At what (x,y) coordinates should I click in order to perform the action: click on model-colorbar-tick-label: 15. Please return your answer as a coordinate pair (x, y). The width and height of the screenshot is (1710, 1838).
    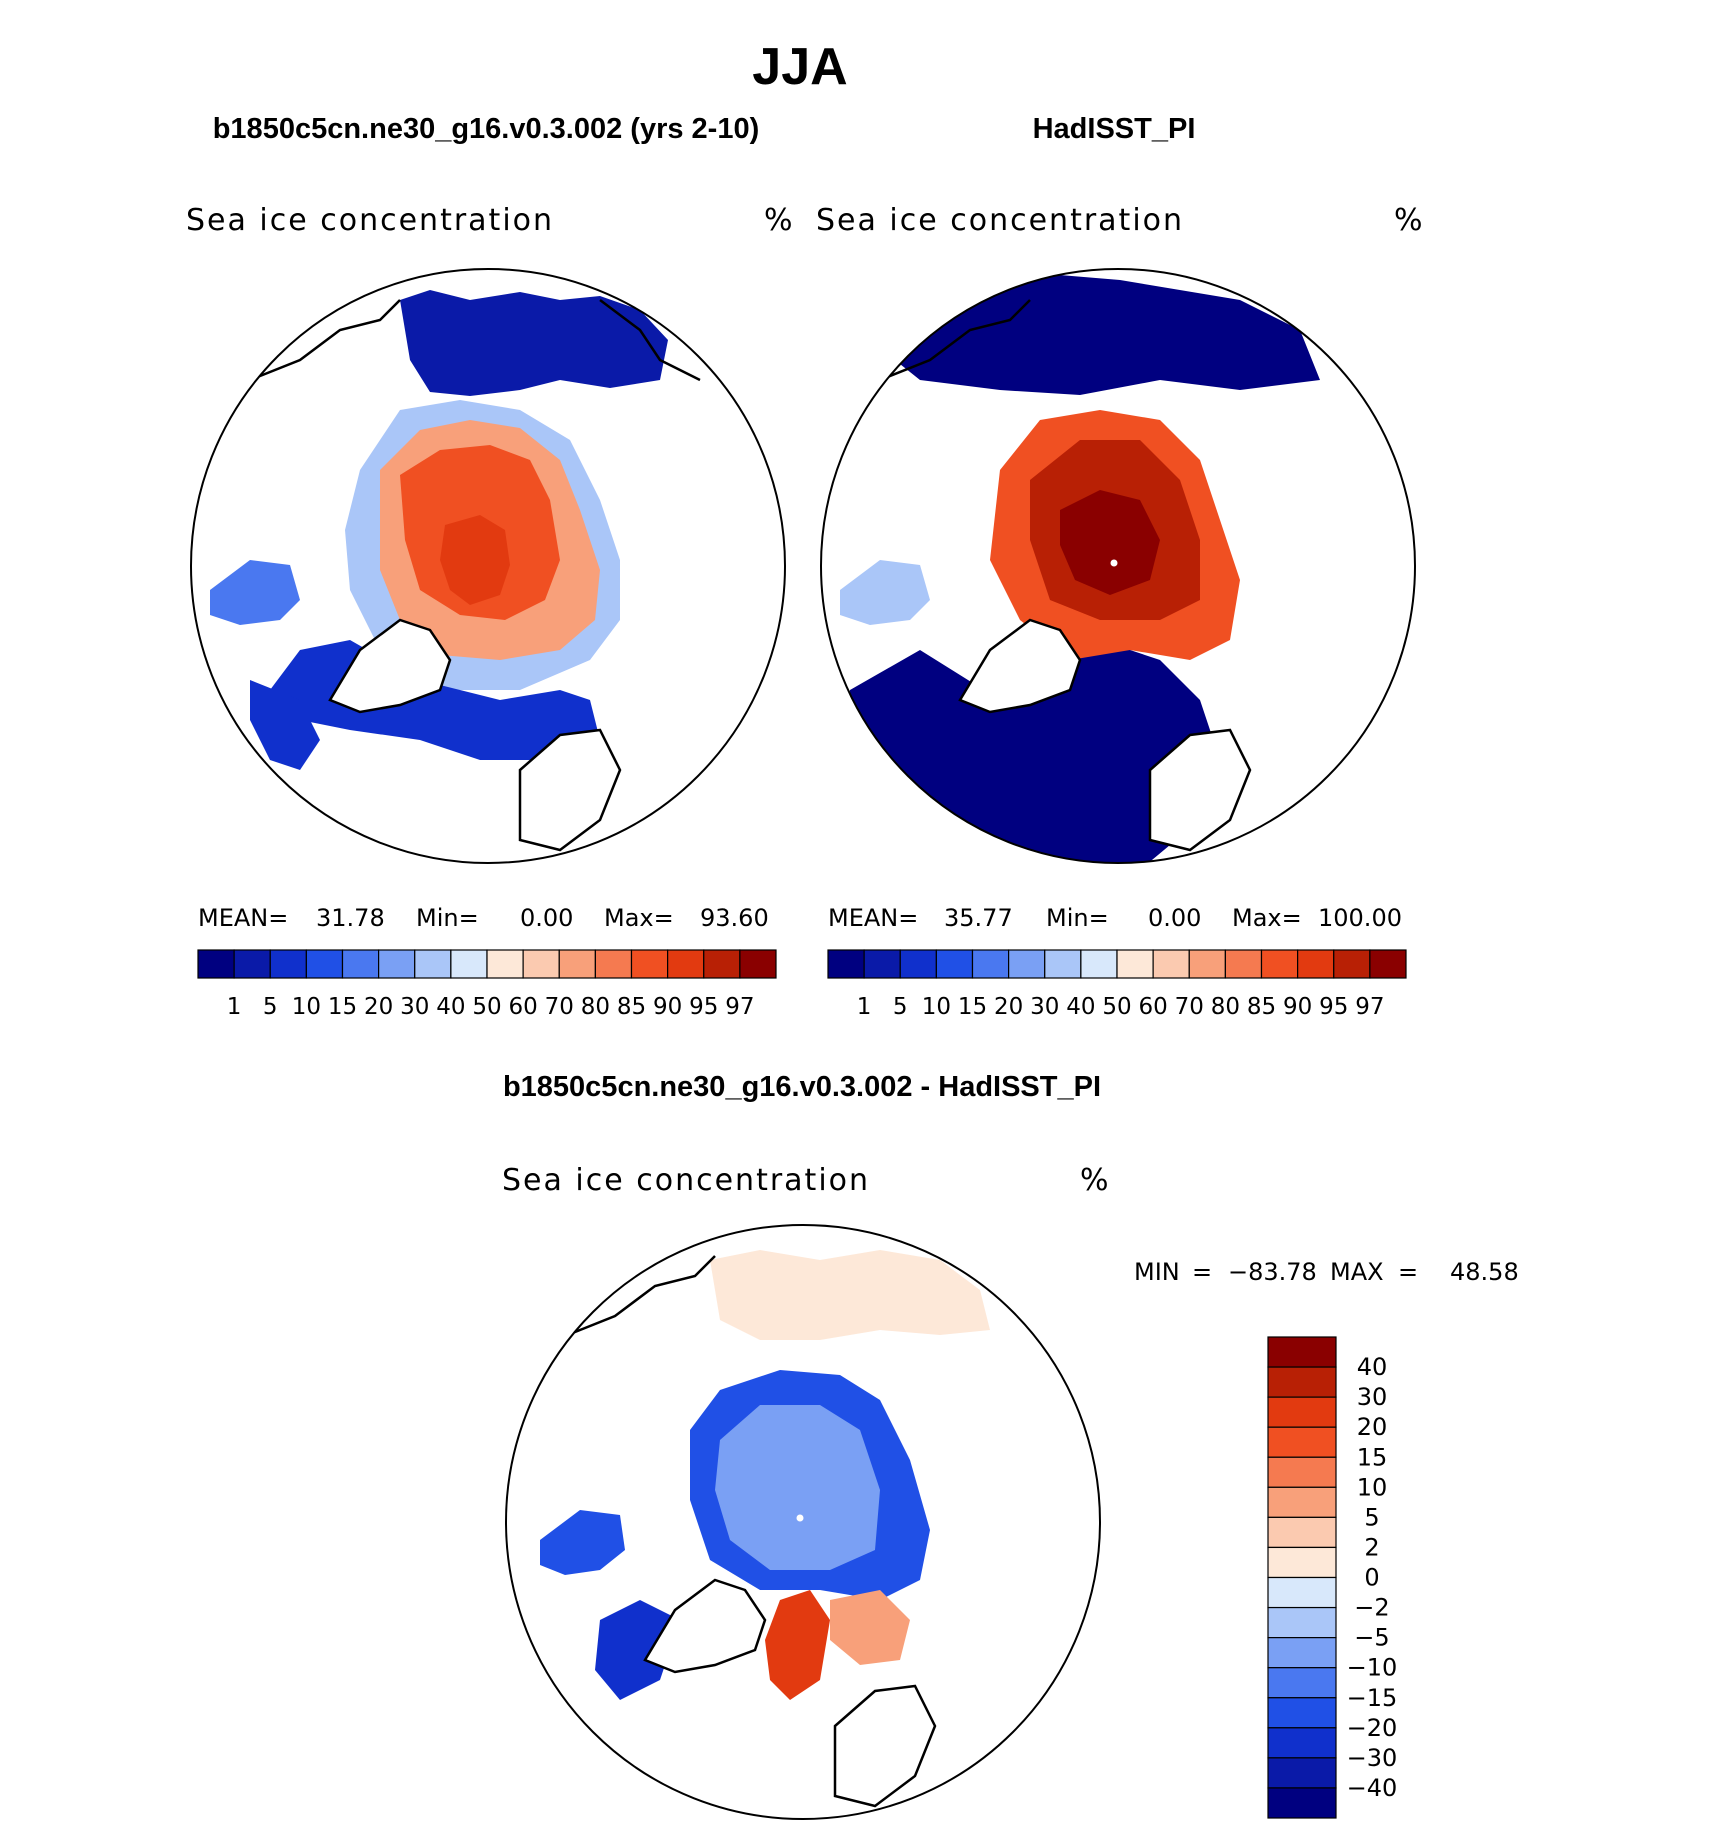
    Looking at the image, I should click on (342, 1007).